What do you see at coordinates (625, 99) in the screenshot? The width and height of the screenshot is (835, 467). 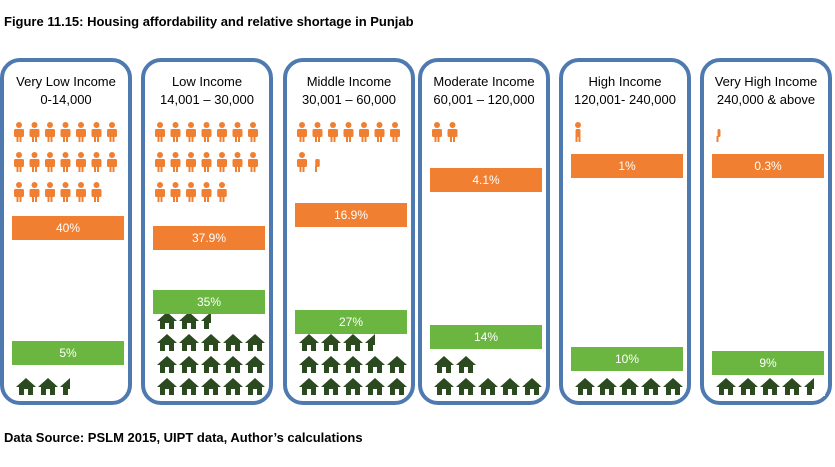 I see `income-range-label: 120,001- 240,000` at bounding box center [625, 99].